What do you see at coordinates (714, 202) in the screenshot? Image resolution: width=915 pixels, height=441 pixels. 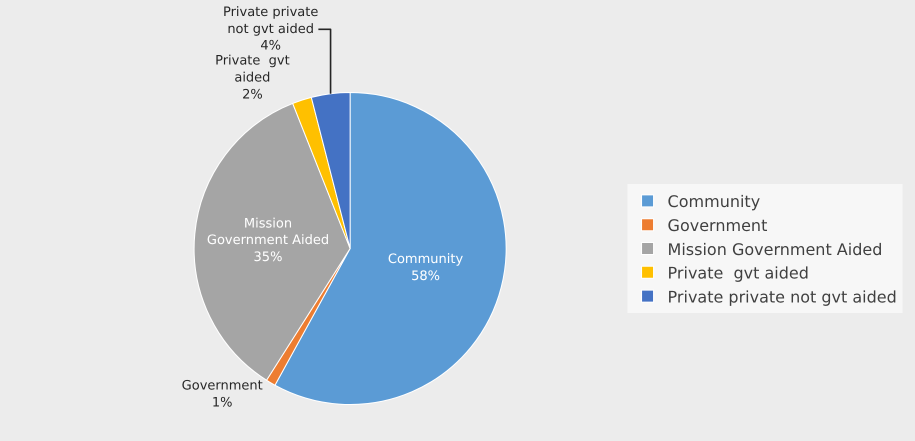 I see `legend-label: Community` at bounding box center [714, 202].